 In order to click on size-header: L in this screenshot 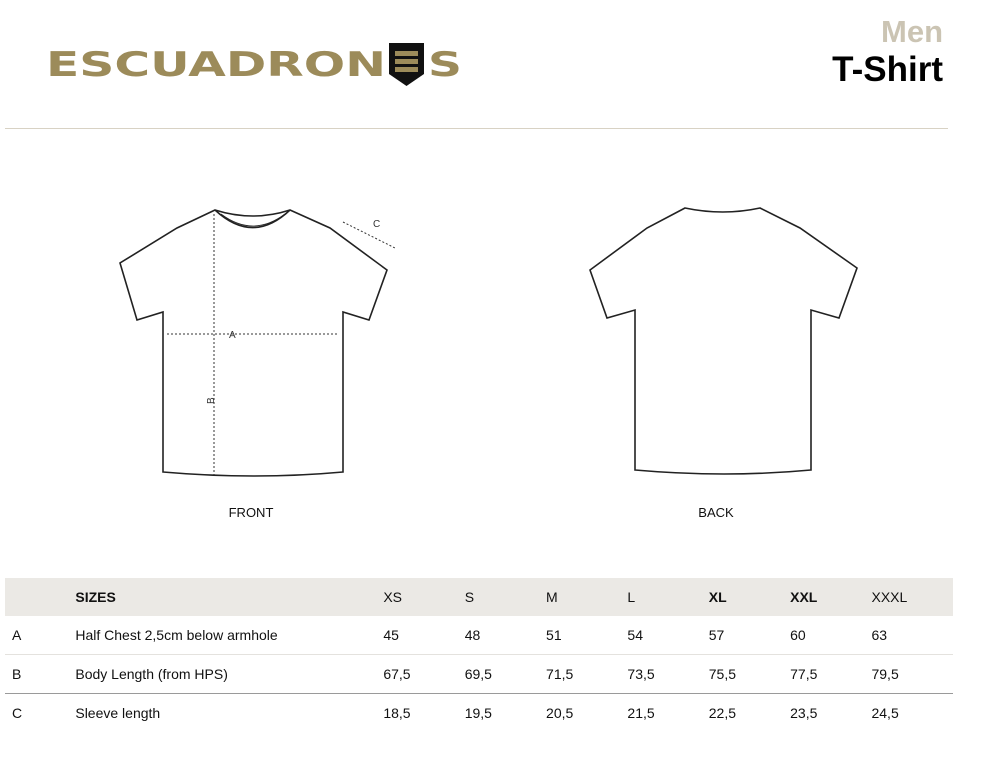, I will do `click(668, 597)`.